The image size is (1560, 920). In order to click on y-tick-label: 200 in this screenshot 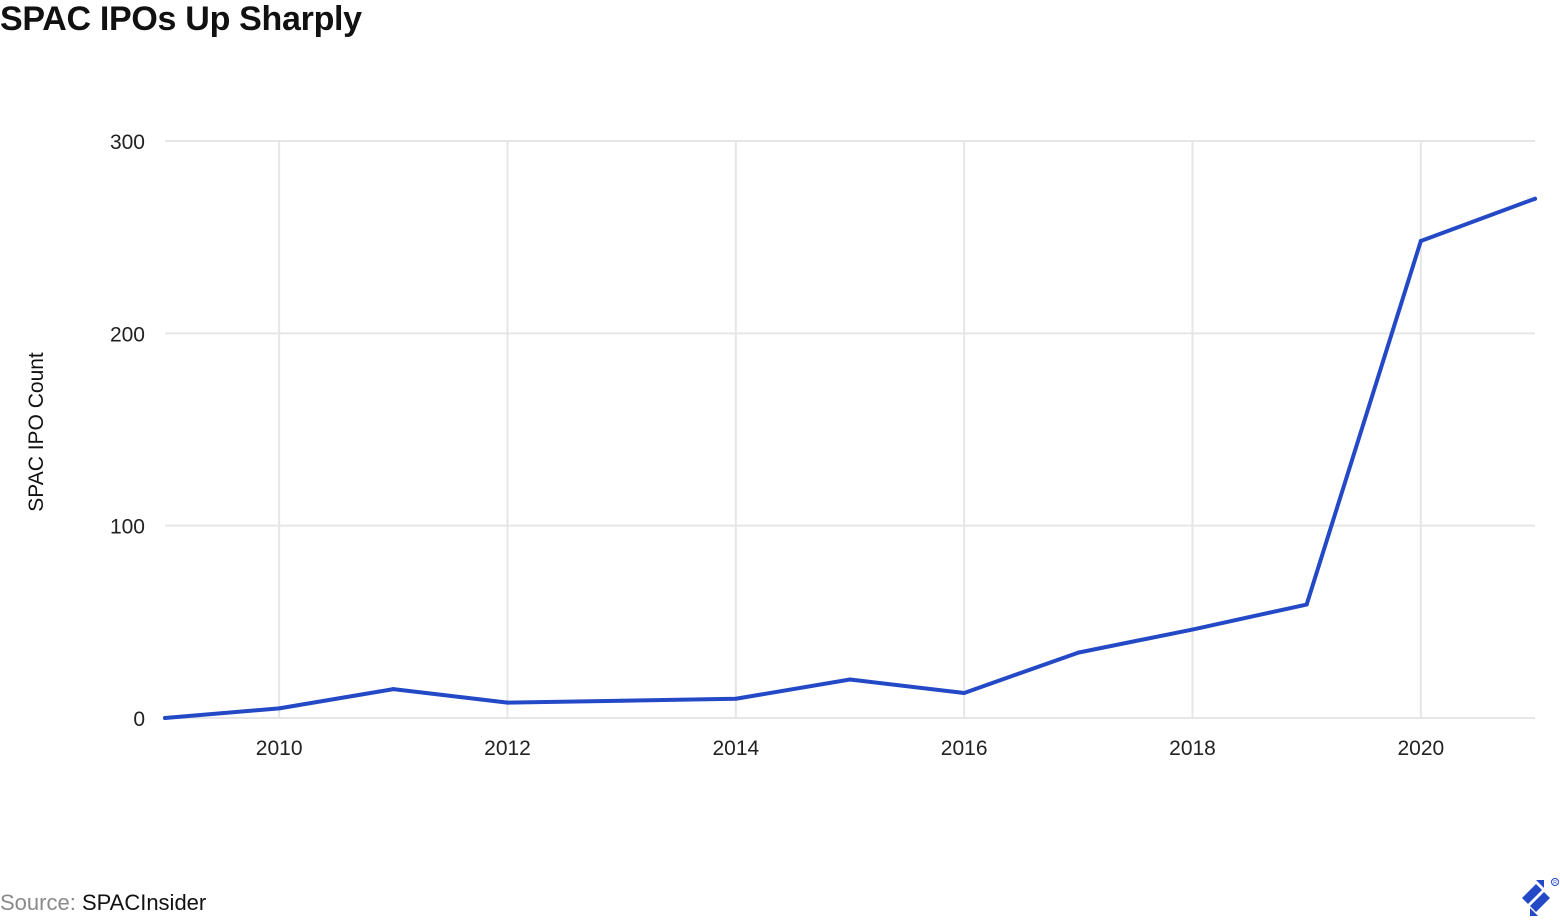, I will do `click(127, 334)`.